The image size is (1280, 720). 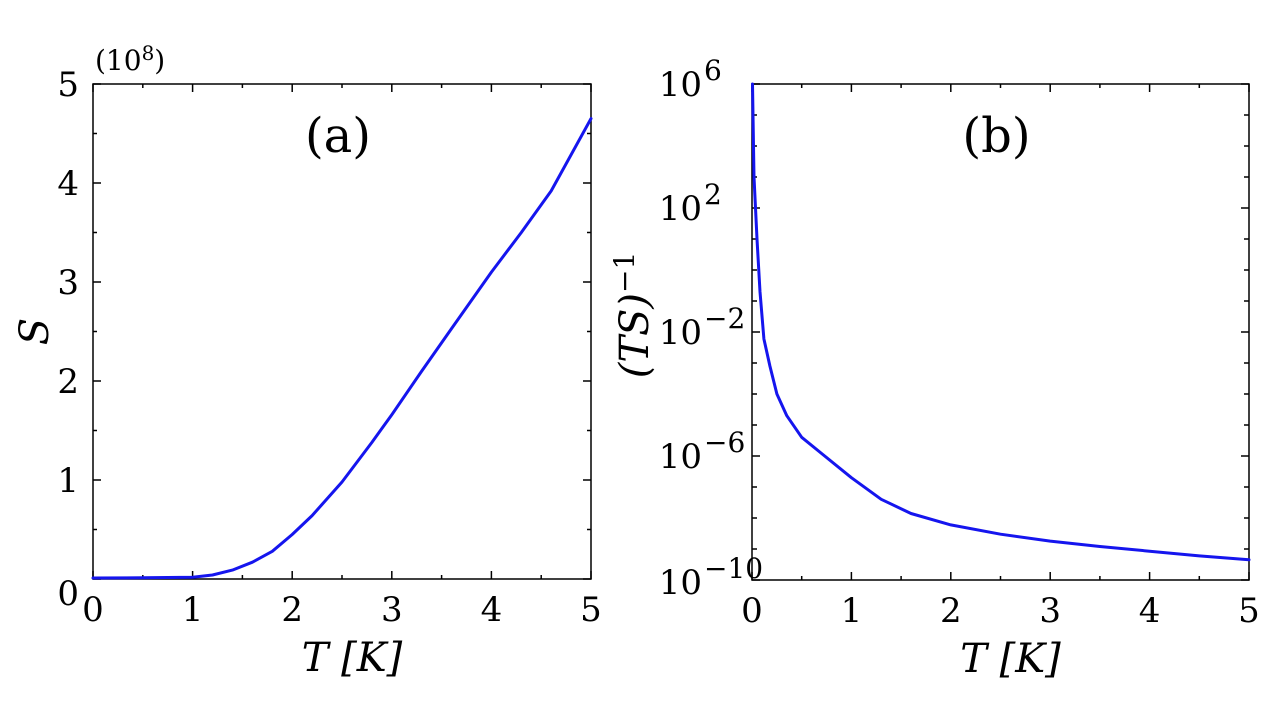 What do you see at coordinates (35, 331) in the screenshot?
I see `y-axis-label: S` at bounding box center [35, 331].